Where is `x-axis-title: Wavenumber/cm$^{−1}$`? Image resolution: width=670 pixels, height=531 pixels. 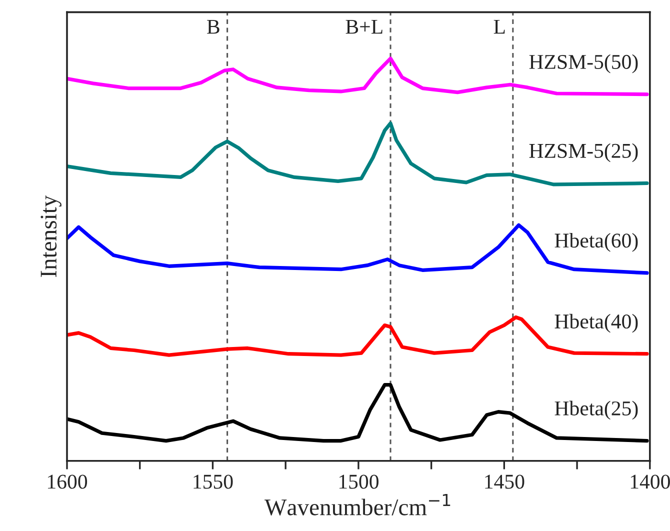 x-axis-title: Wavenumber/cm$^{−1}$ is located at coordinates (357, 505).